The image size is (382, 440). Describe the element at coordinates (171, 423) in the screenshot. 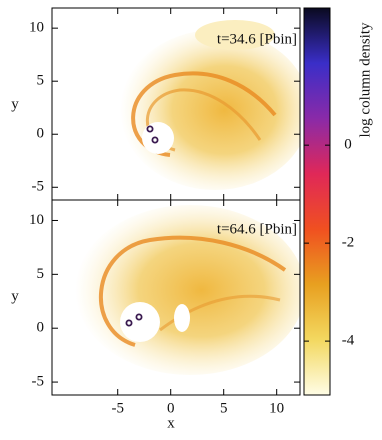

I see `x-axis-label: x` at that location.